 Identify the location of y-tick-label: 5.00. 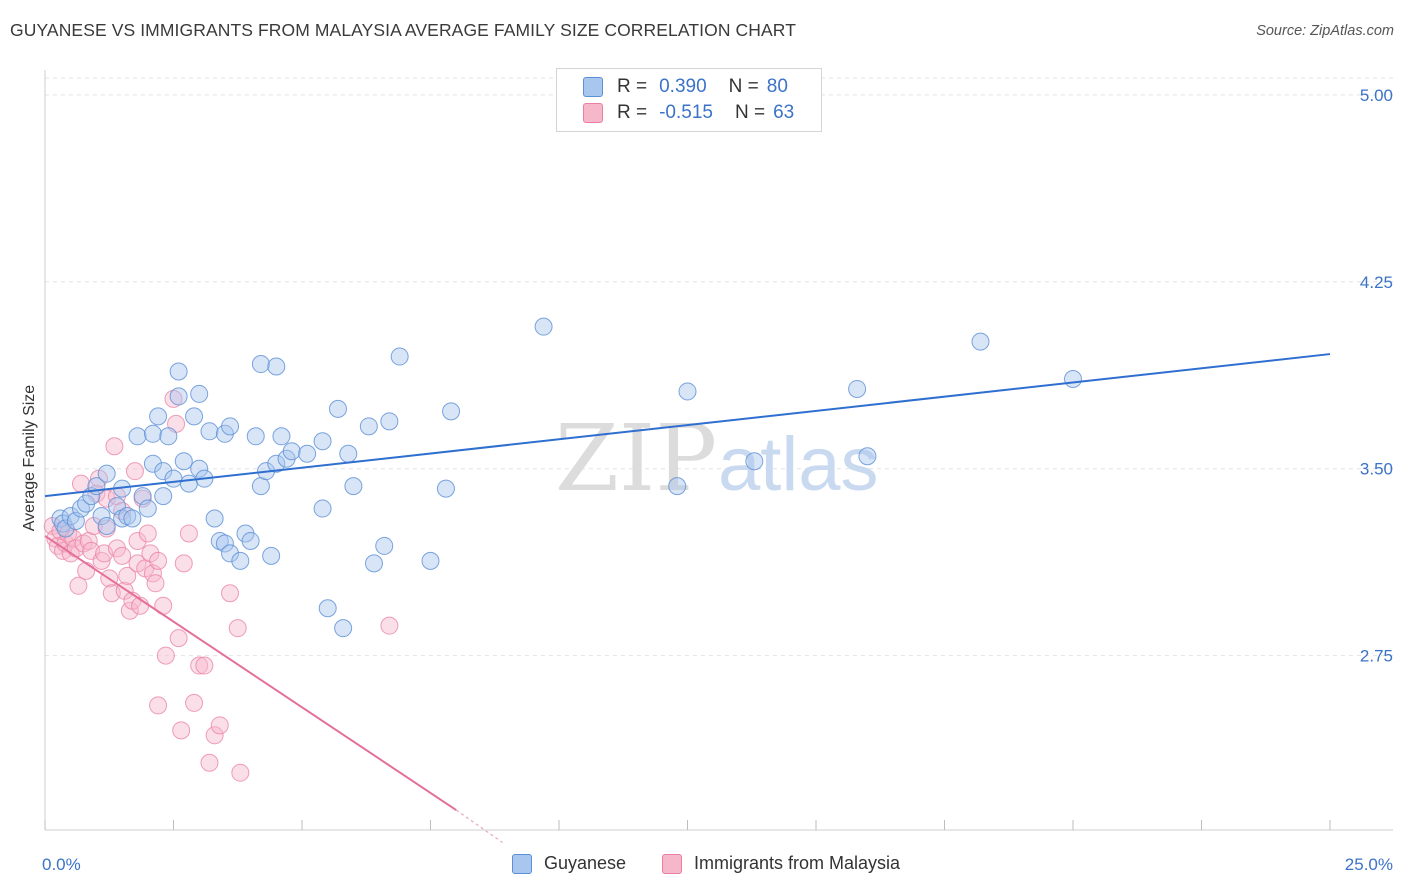
(1376, 95).